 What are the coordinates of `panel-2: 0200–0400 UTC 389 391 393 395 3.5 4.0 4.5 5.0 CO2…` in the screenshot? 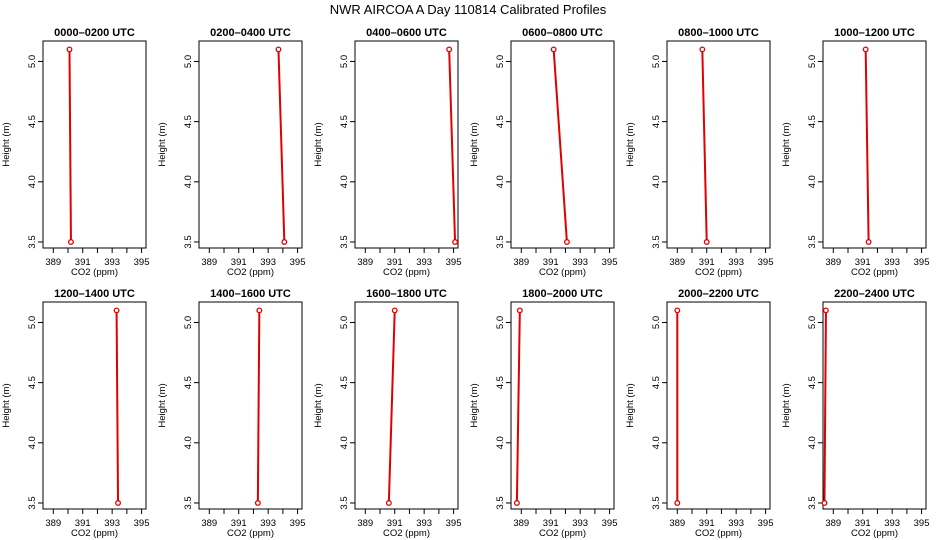 It's located at (231, 152).